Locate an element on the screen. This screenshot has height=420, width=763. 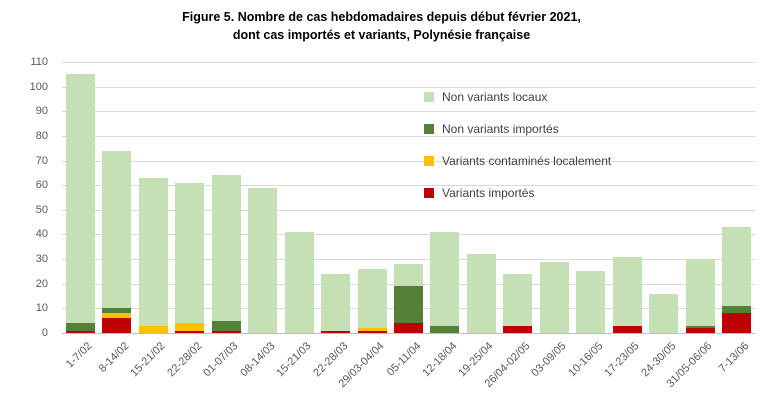
bar-segment-1-7/02-non-variants-locaux is located at coordinates (80, 199).